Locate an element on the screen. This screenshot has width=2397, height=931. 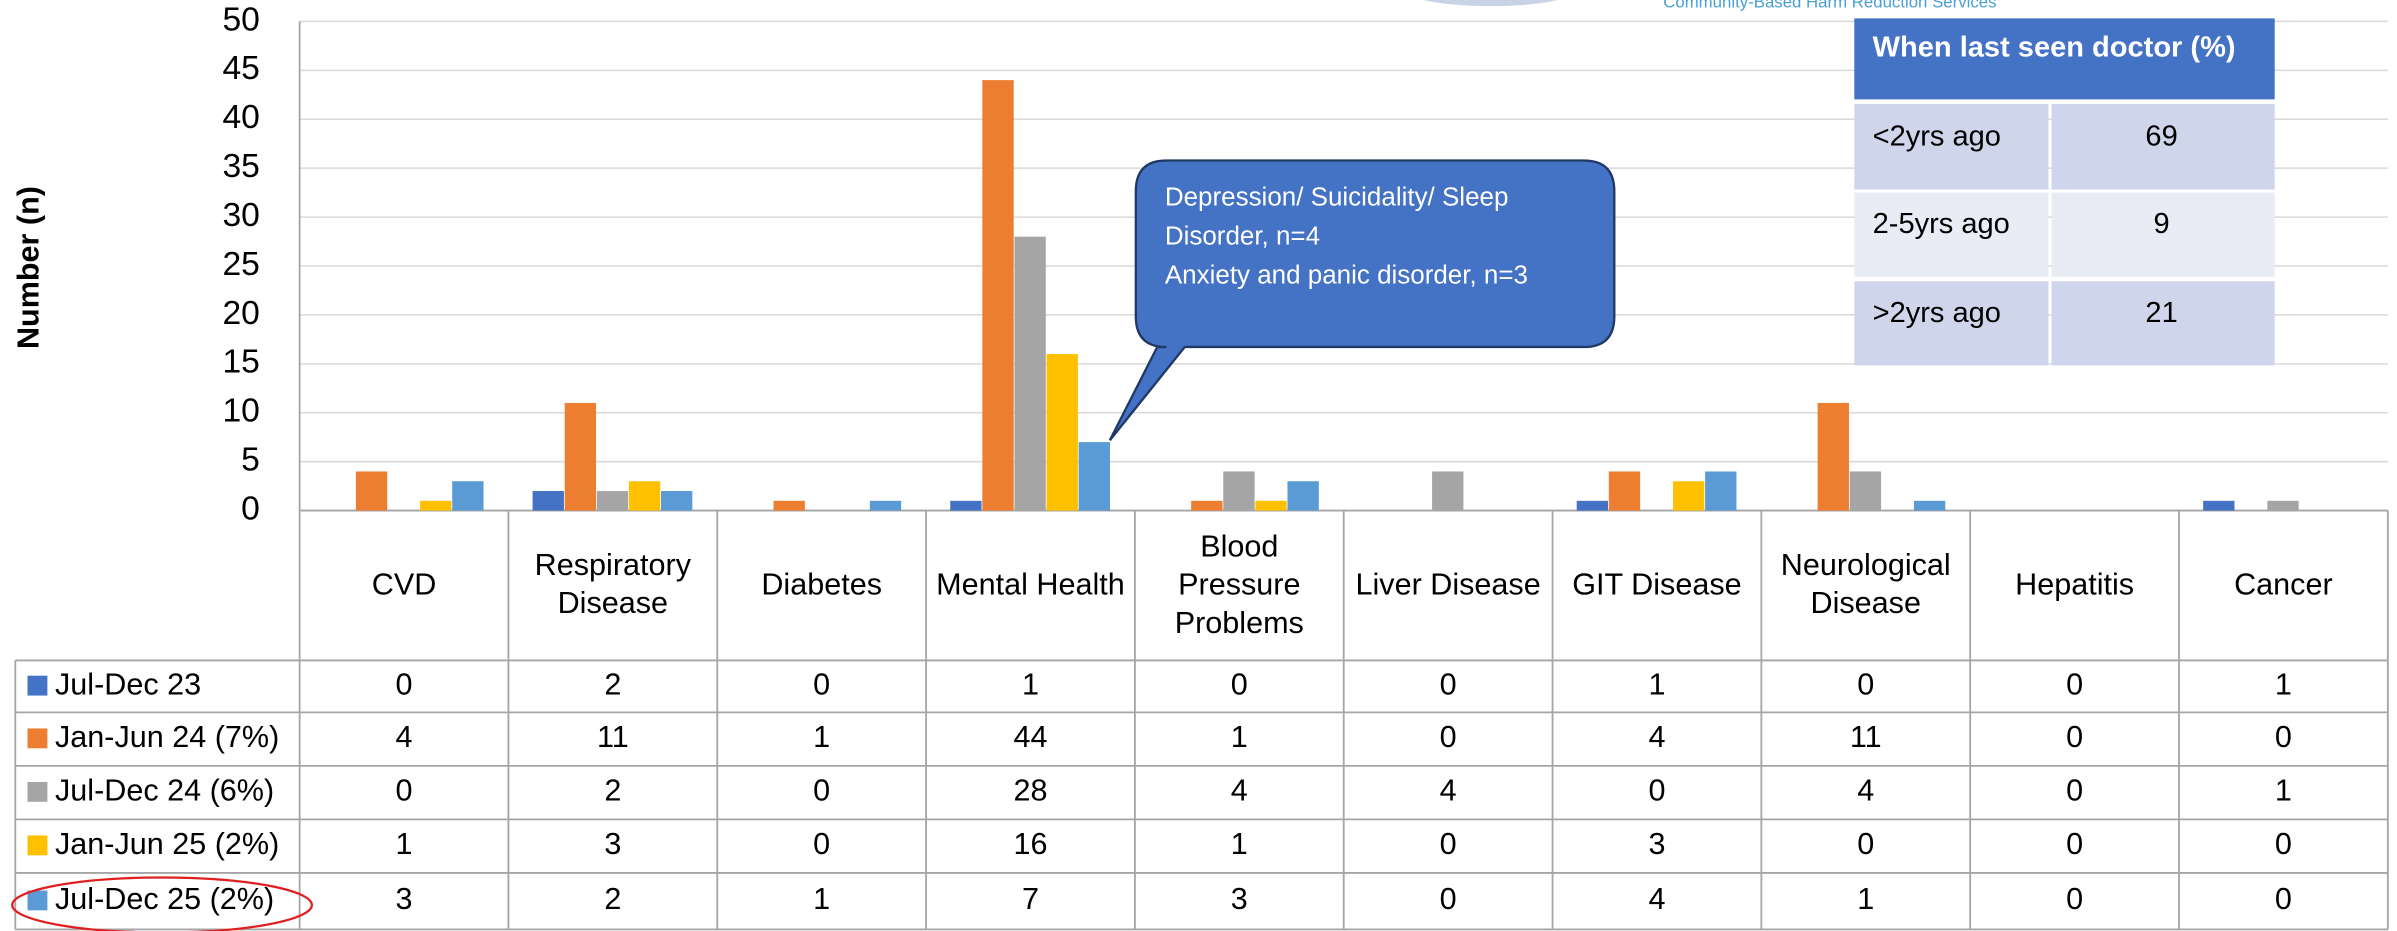
header-text: Community-Based Harm Reduction Services is located at coordinates (1829, 6).